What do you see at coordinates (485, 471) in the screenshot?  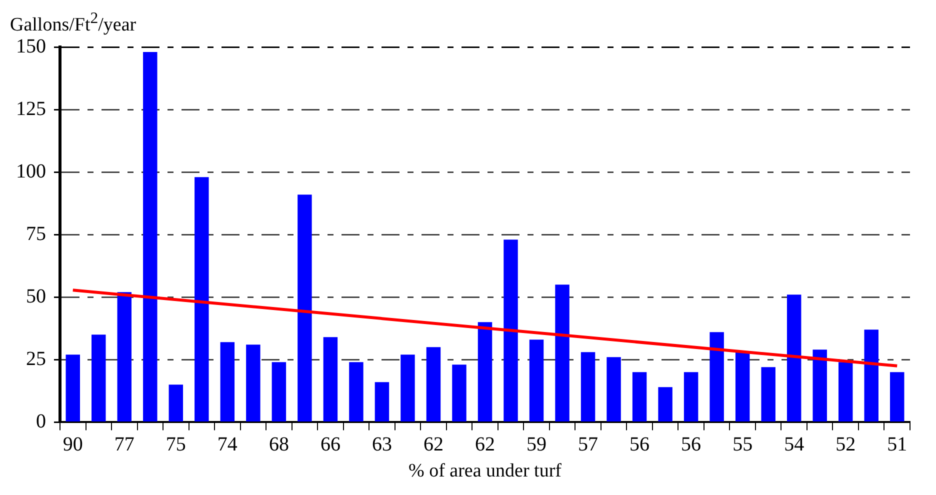 I see `x-axis-title: % of area under turf` at bounding box center [485, 471].